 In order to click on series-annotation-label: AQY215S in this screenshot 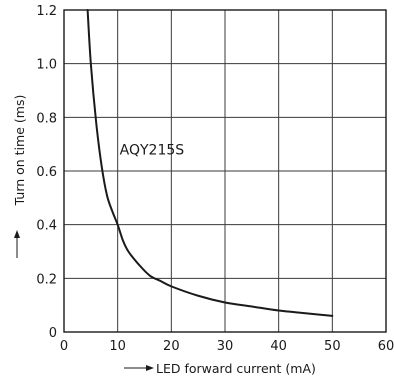, I will do `click(152, 151)`.